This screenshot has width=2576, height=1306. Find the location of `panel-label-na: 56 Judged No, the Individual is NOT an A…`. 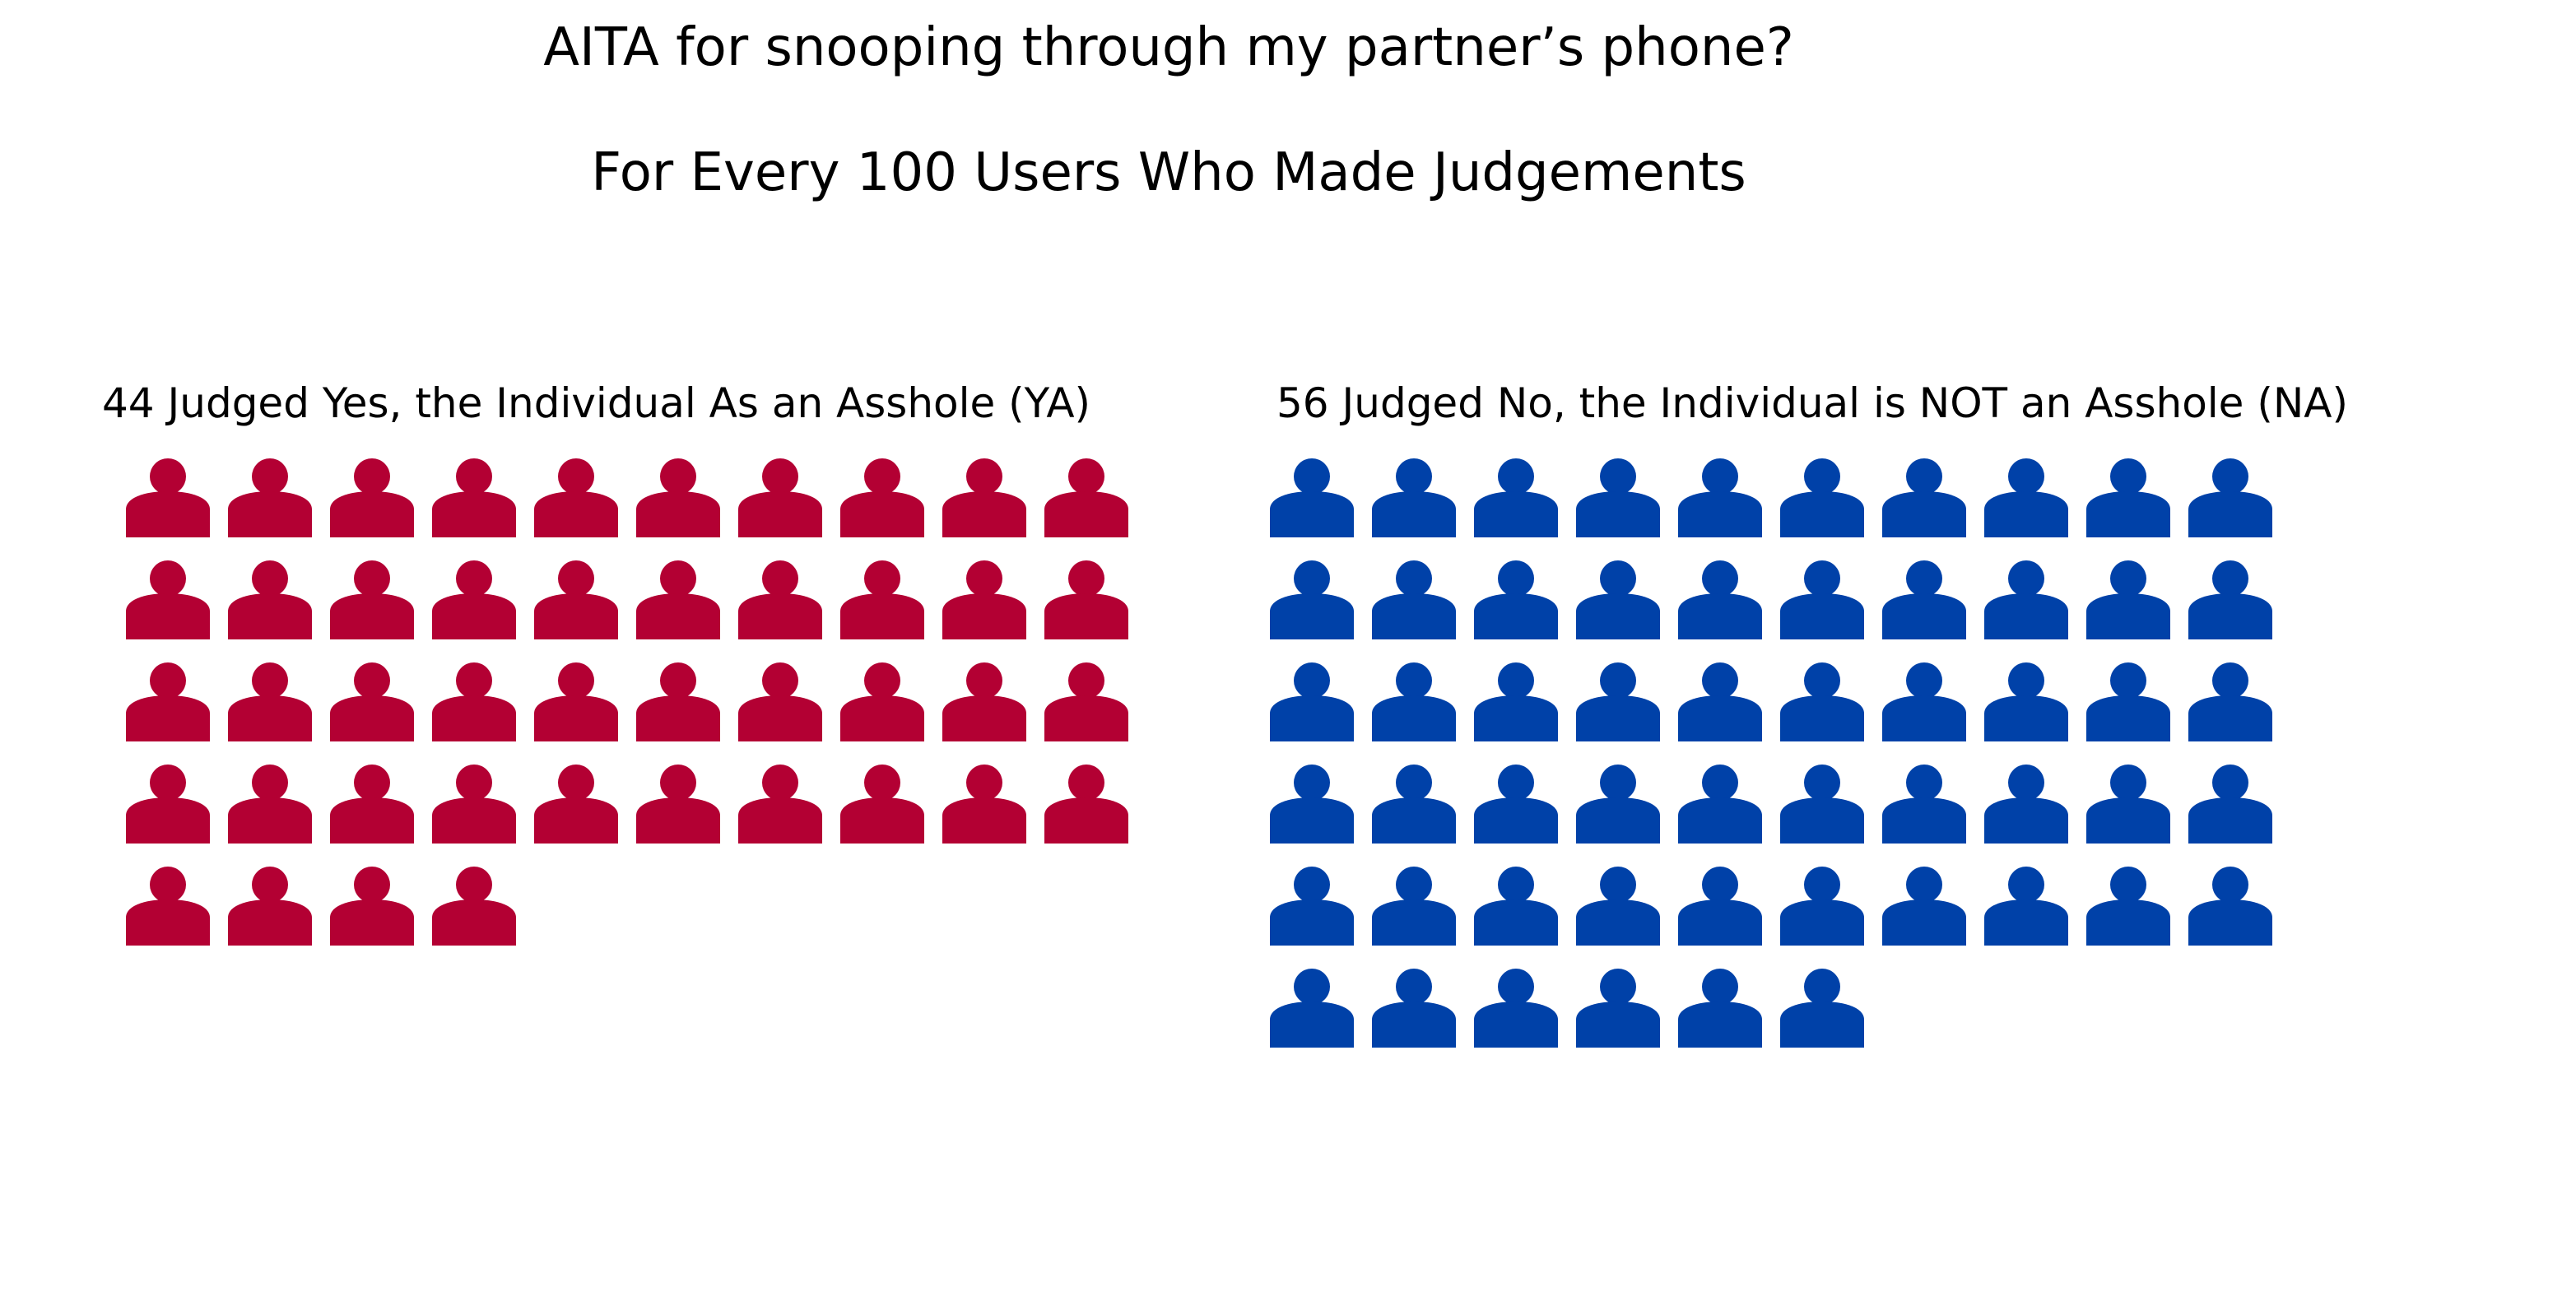

panel-label-na: 56 Judged No, the Individual is NOT an A… is located at coordinates (1812, 403).